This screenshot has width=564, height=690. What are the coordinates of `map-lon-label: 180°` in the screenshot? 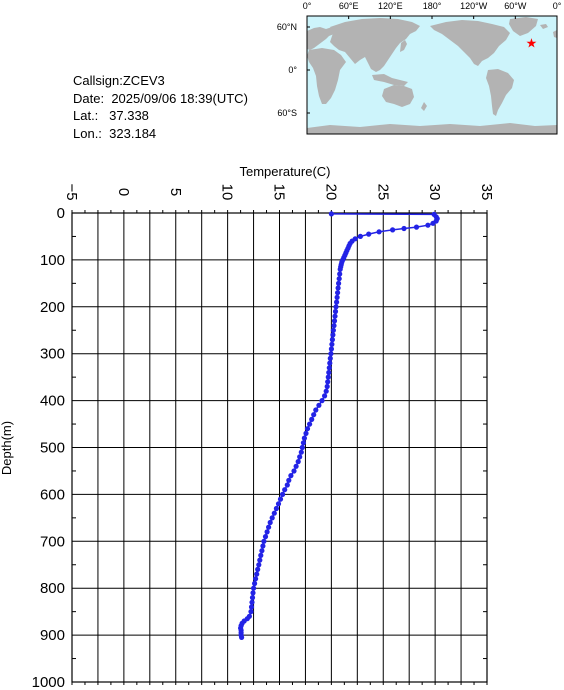 It's located at (432, 6).